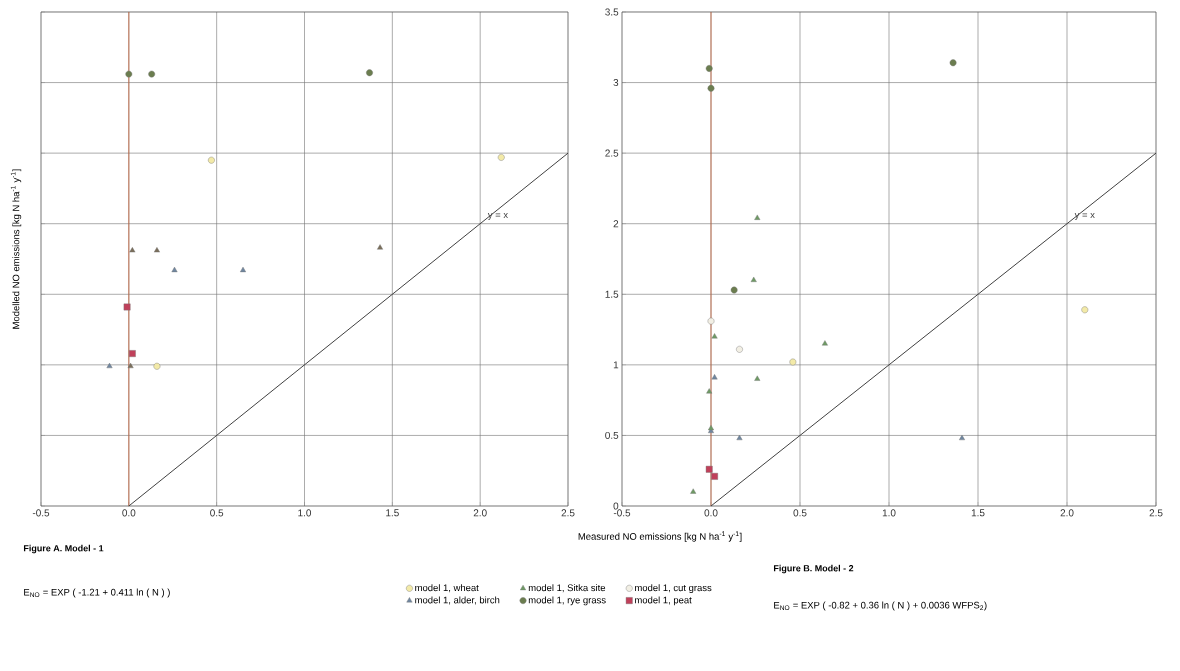 The image size is (1180, 671). I want to click on legend-label: model 1, cut grass, so click(673, 589).